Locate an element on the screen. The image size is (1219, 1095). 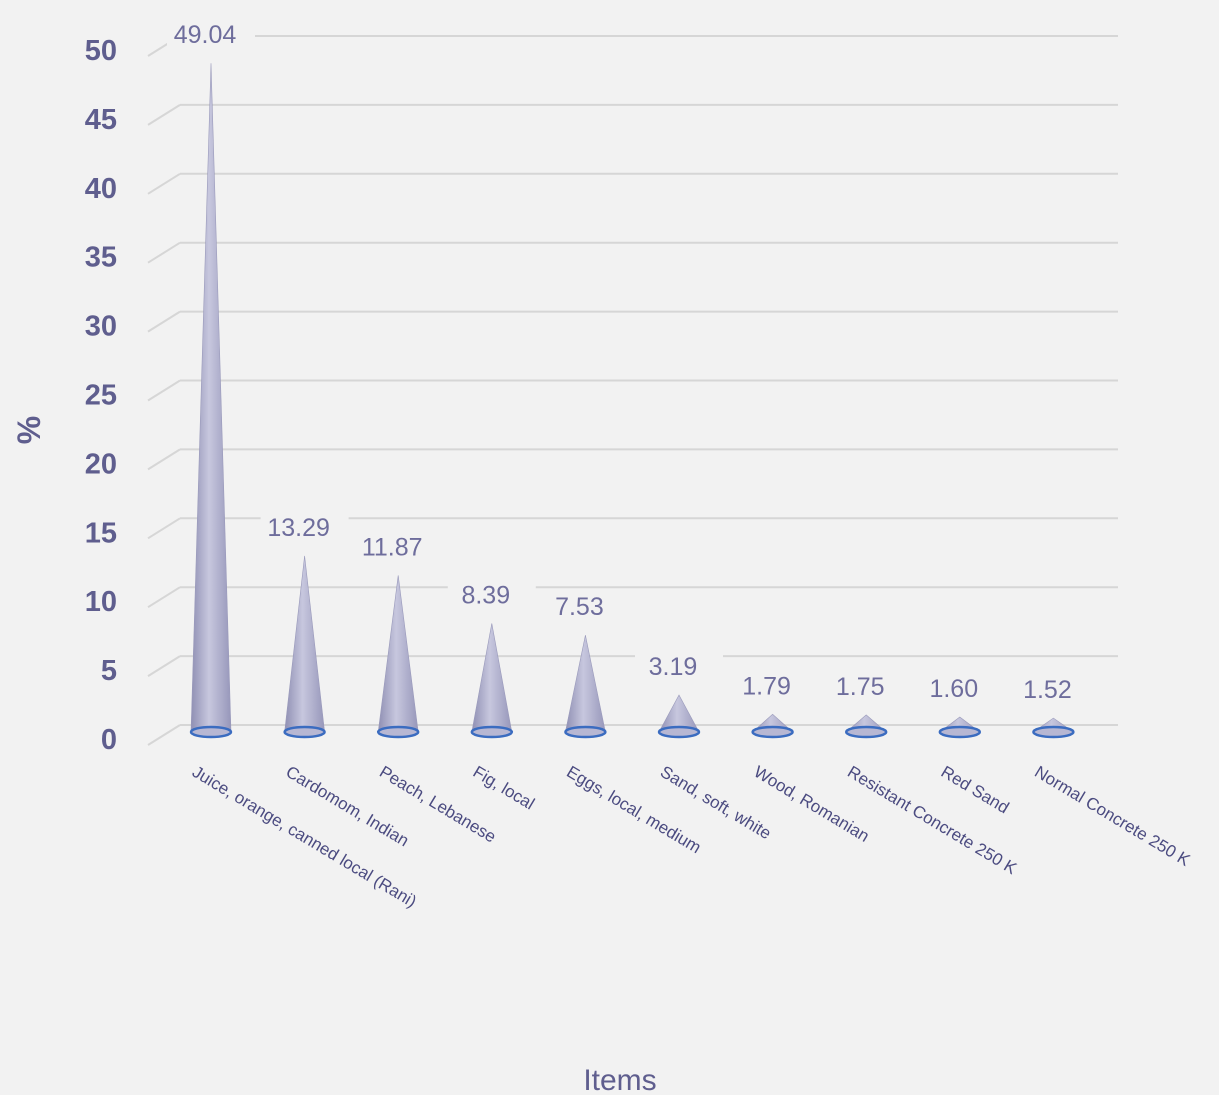
y-axis-ticks: 0 5 10 15 20 25 30 35 40 45 50 is located at coordinates (101, 395).